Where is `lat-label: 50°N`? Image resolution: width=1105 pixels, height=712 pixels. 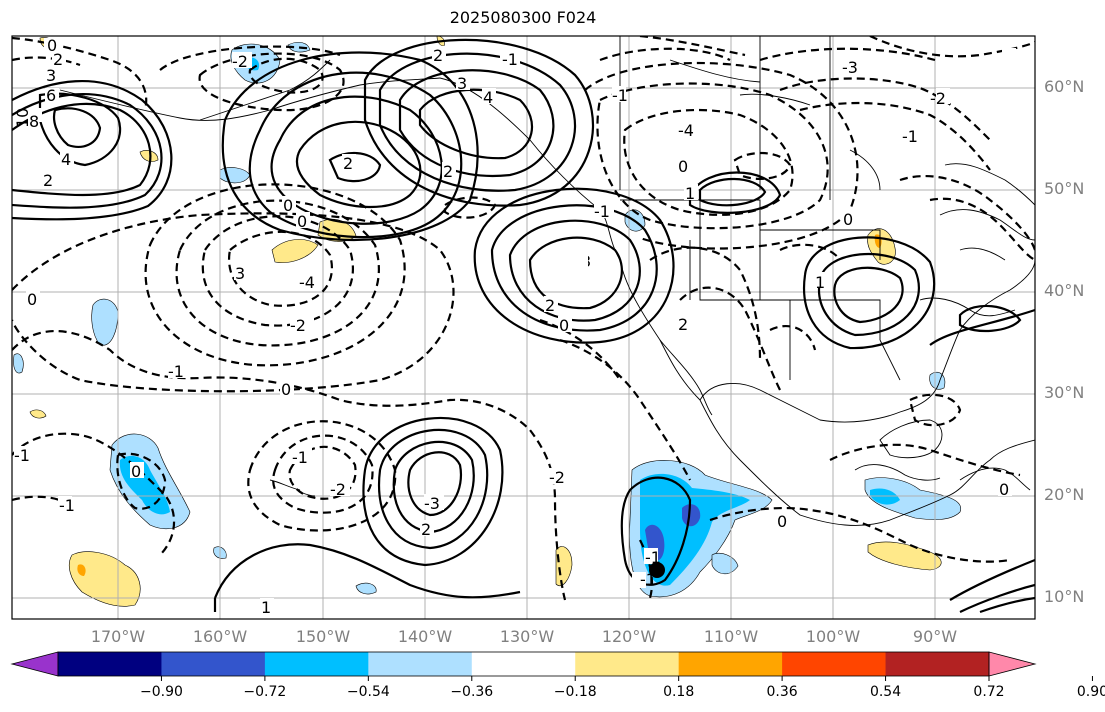
lat-label: 50°N is located at coordinates (1064, 188).